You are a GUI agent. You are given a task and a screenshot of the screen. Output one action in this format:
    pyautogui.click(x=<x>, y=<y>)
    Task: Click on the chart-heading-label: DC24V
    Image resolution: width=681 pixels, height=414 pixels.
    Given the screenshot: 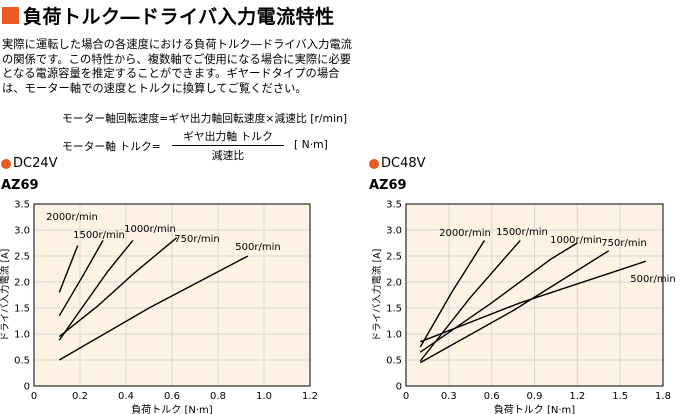 What is the action you would take?
    pyautogui.click(x=35, y=163)
    